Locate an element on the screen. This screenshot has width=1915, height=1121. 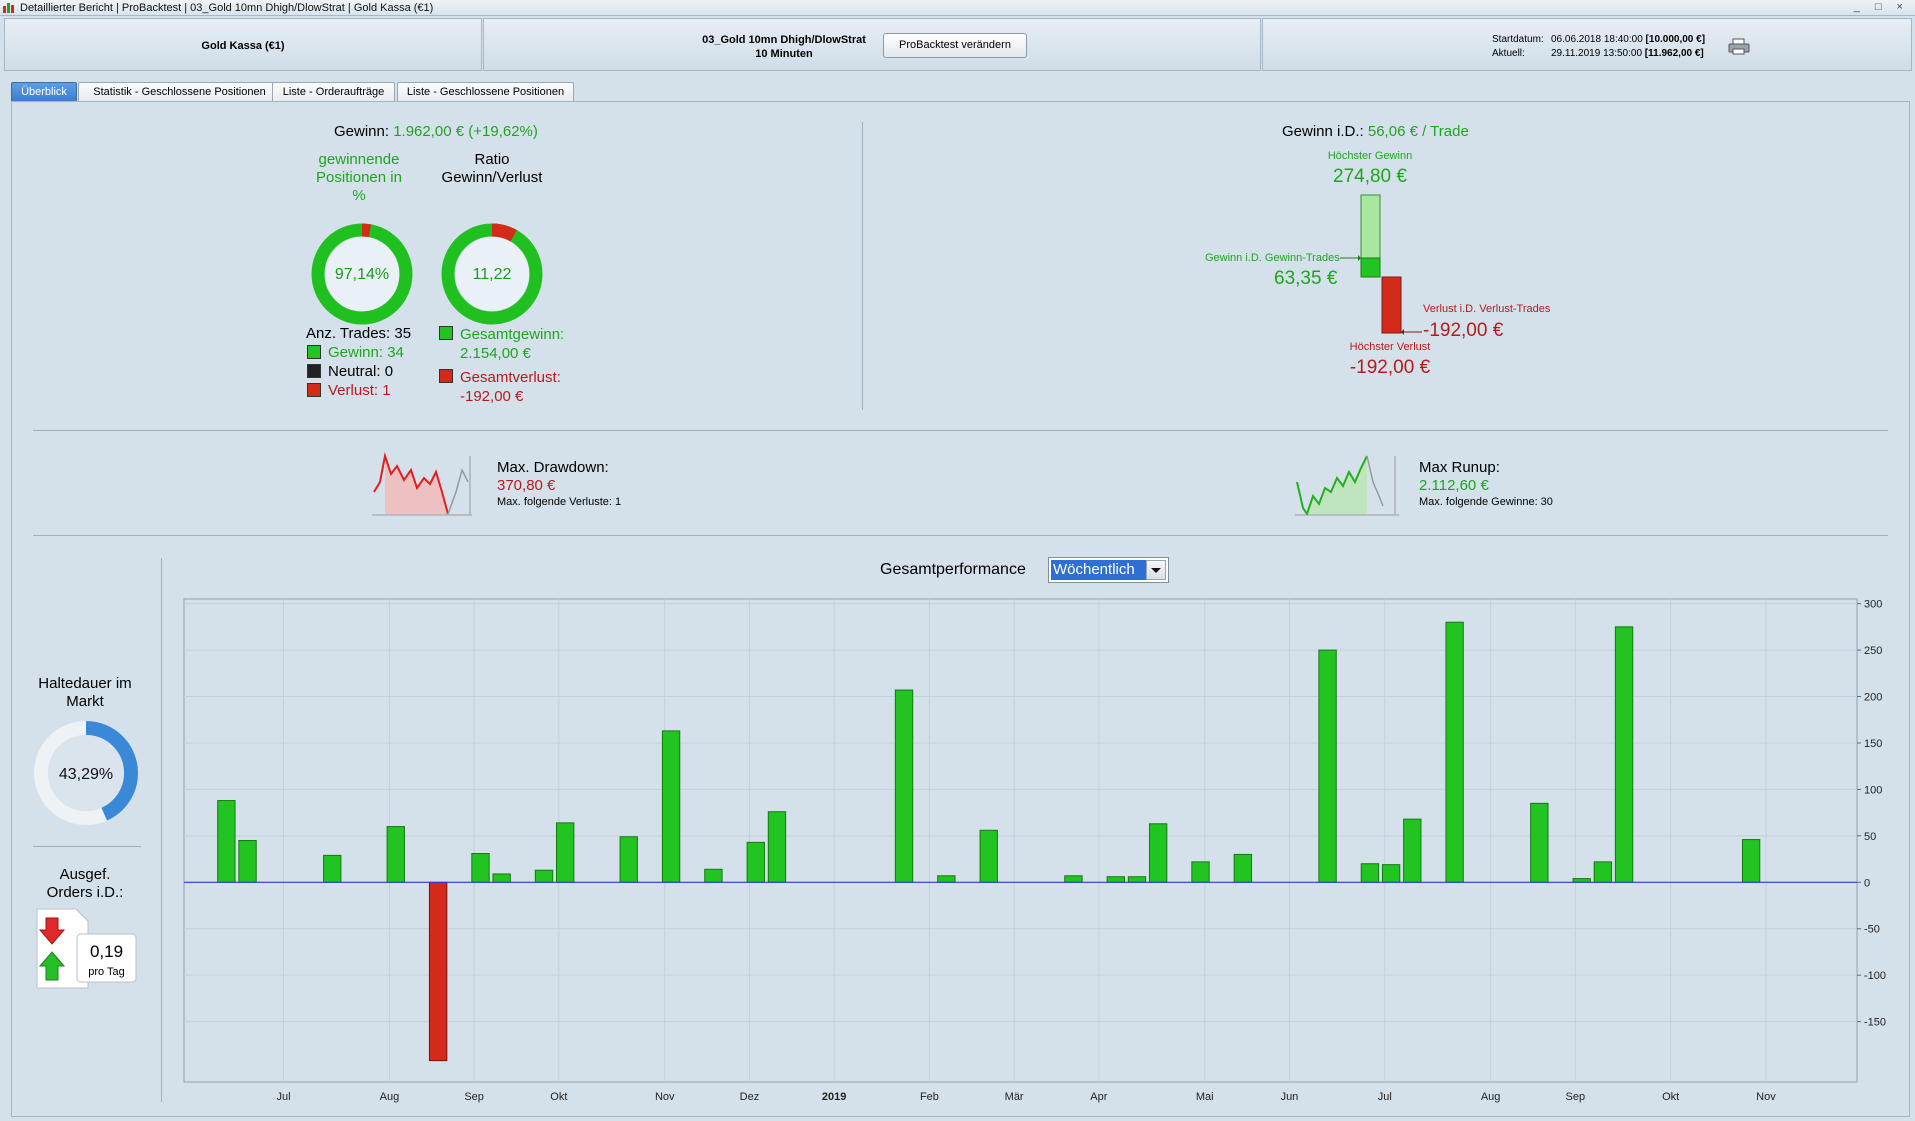
window-controls: _ □ × is located at coordinates (1881, 7).